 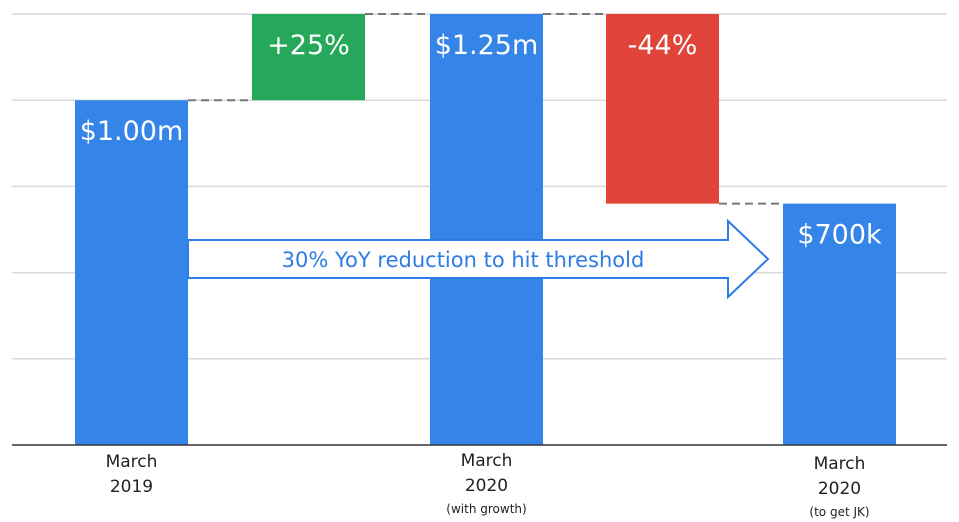 I want to click on annotation-arrow: 30% YoY reduction to hit threshold, so click(x=478, y=259).